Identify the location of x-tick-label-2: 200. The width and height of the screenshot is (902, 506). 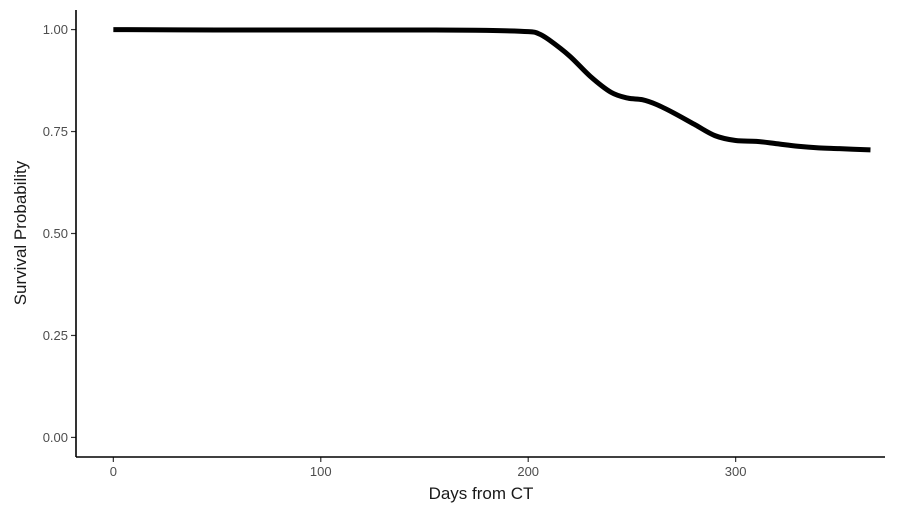
(528, 471).